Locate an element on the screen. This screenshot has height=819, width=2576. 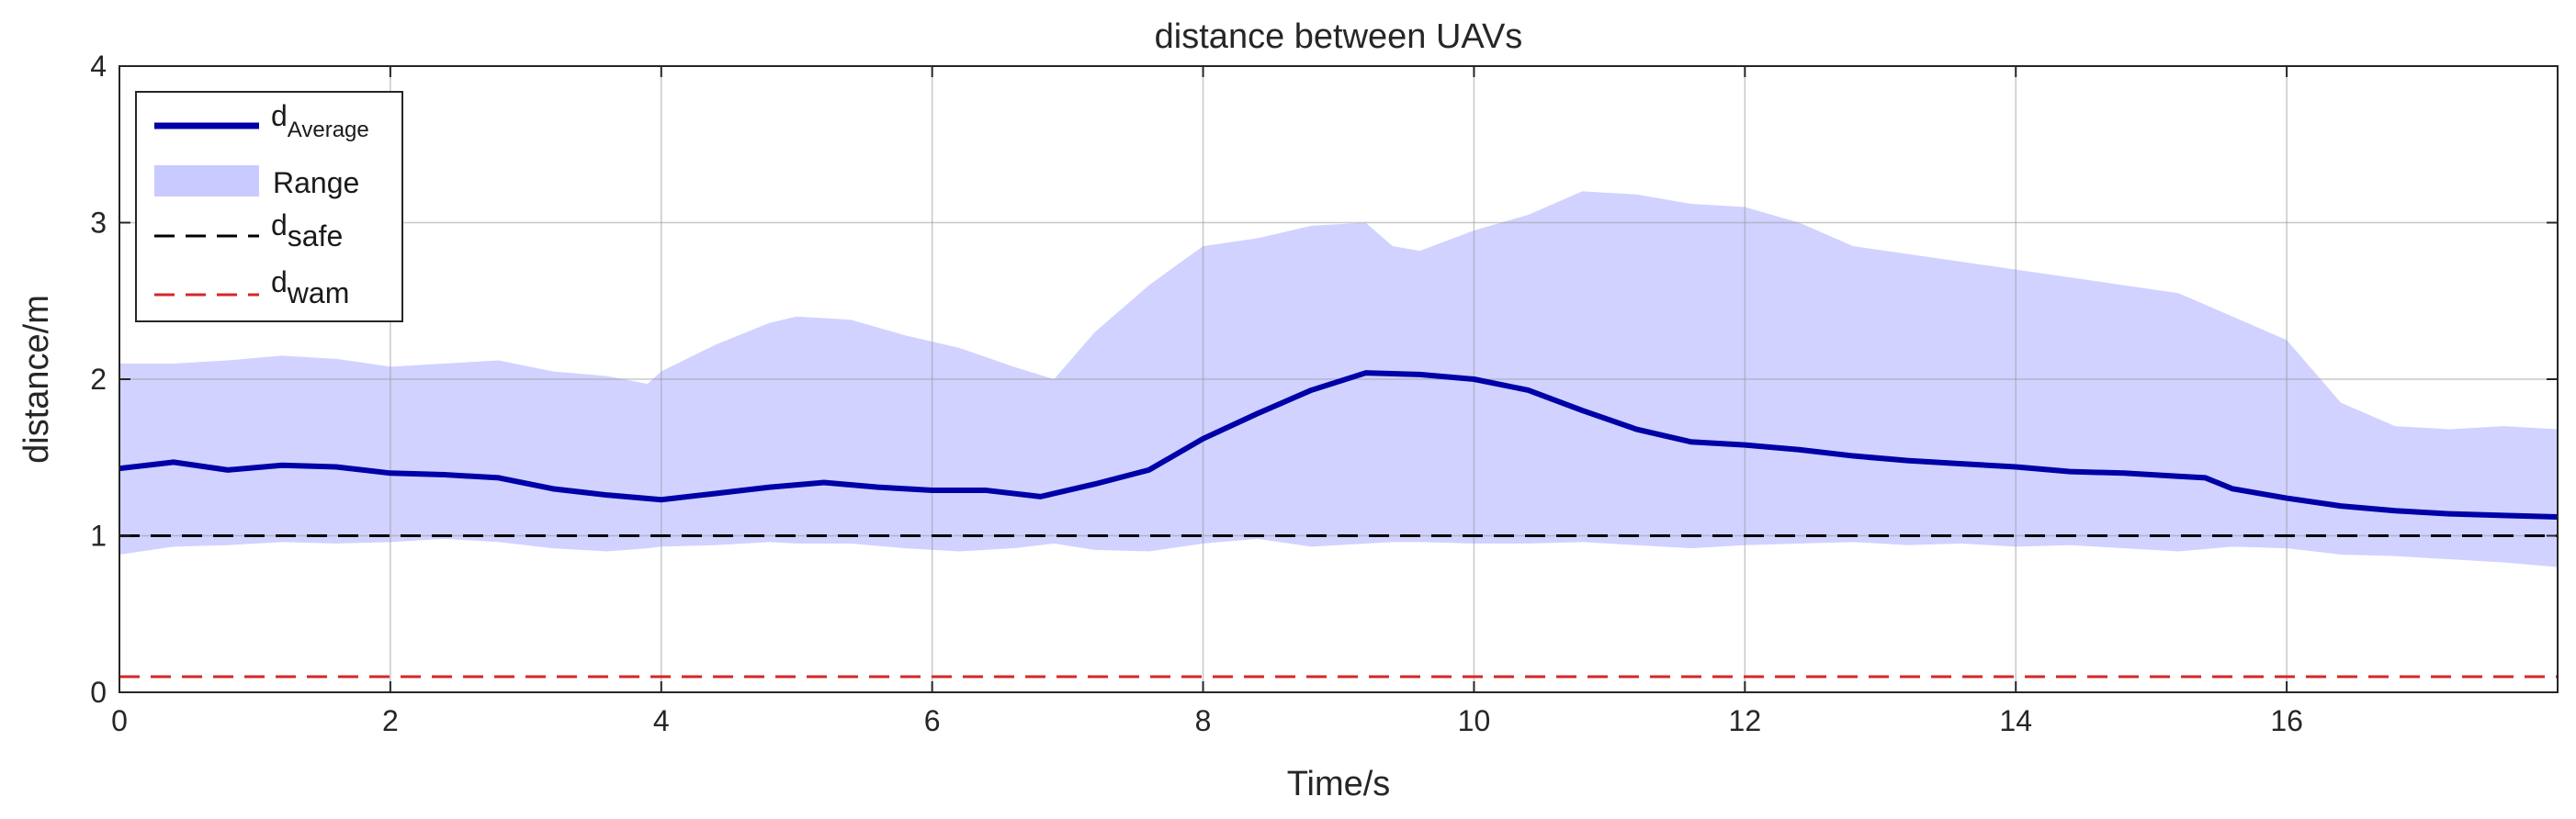
x-axis-title: Time/s is located at coordinates (1339, 784).